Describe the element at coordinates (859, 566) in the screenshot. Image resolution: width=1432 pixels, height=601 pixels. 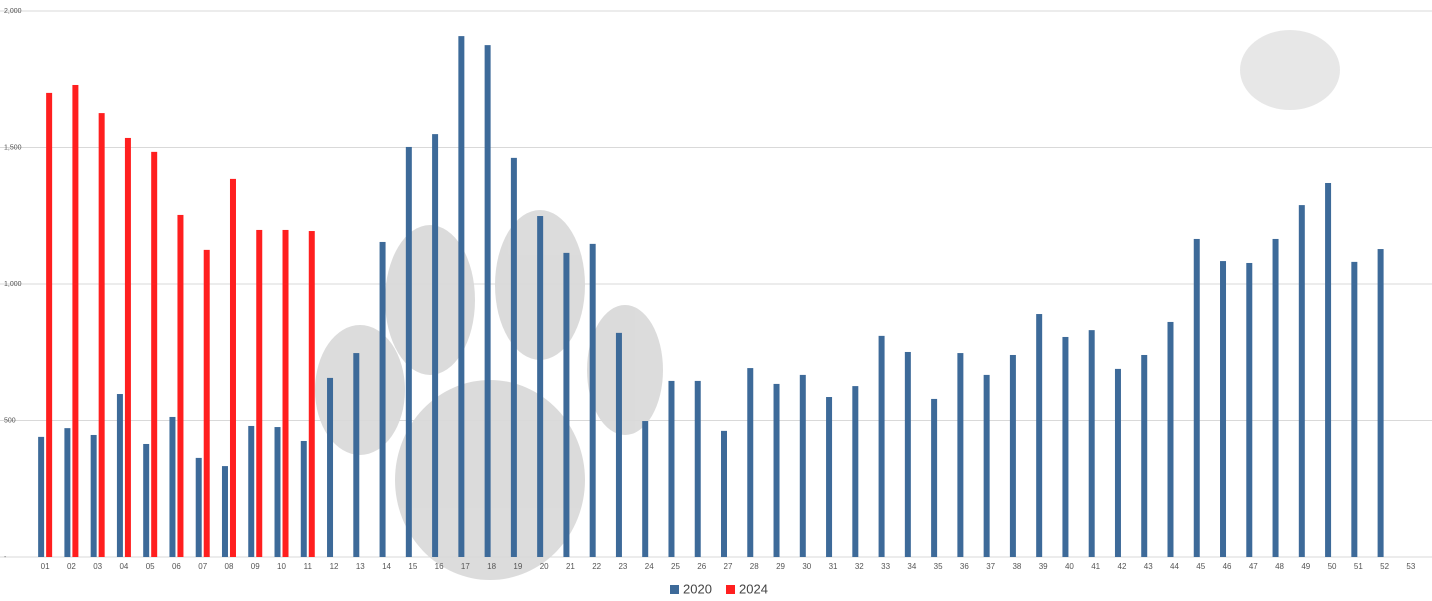
I see `x-tick-label: 32` at that location.